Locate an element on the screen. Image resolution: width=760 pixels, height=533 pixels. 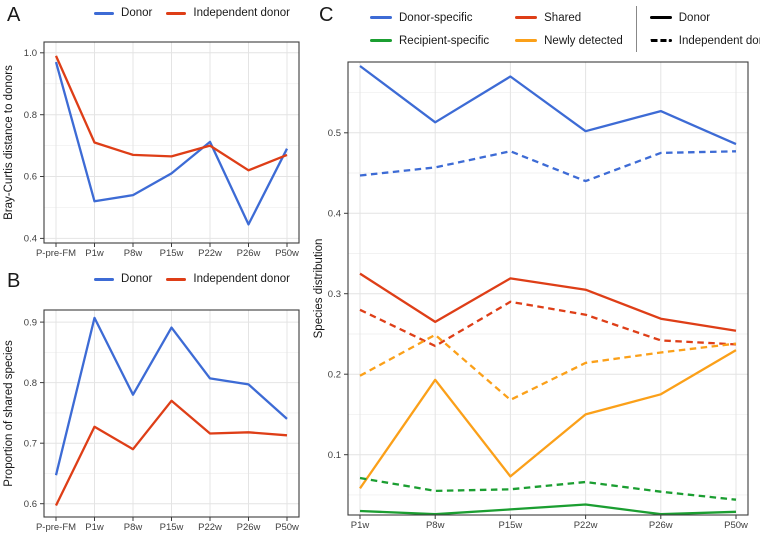
panel-a-legend: Donor Independent donor is located at coordinates (156, 13).